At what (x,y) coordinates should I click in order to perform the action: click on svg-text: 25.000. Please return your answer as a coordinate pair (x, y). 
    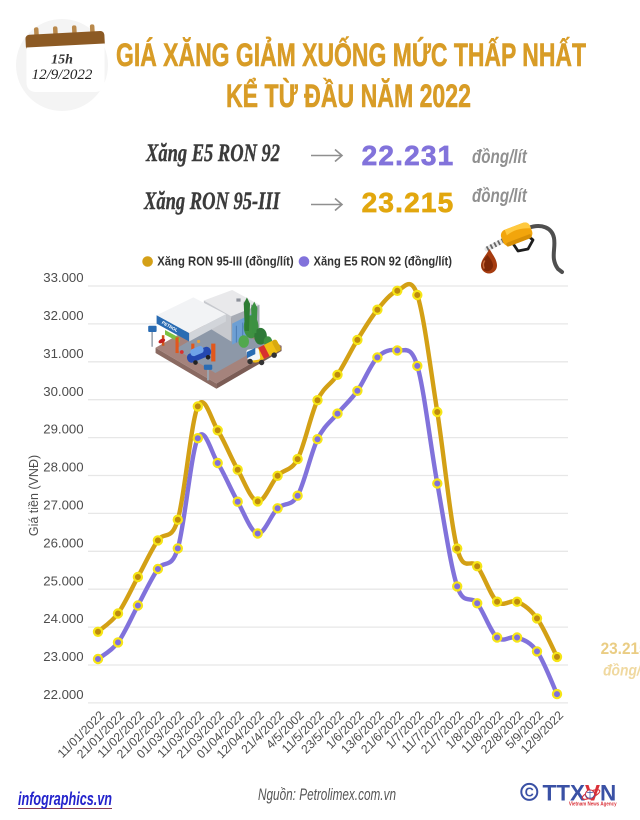
    Looking at the image, I should click on (63, 580).